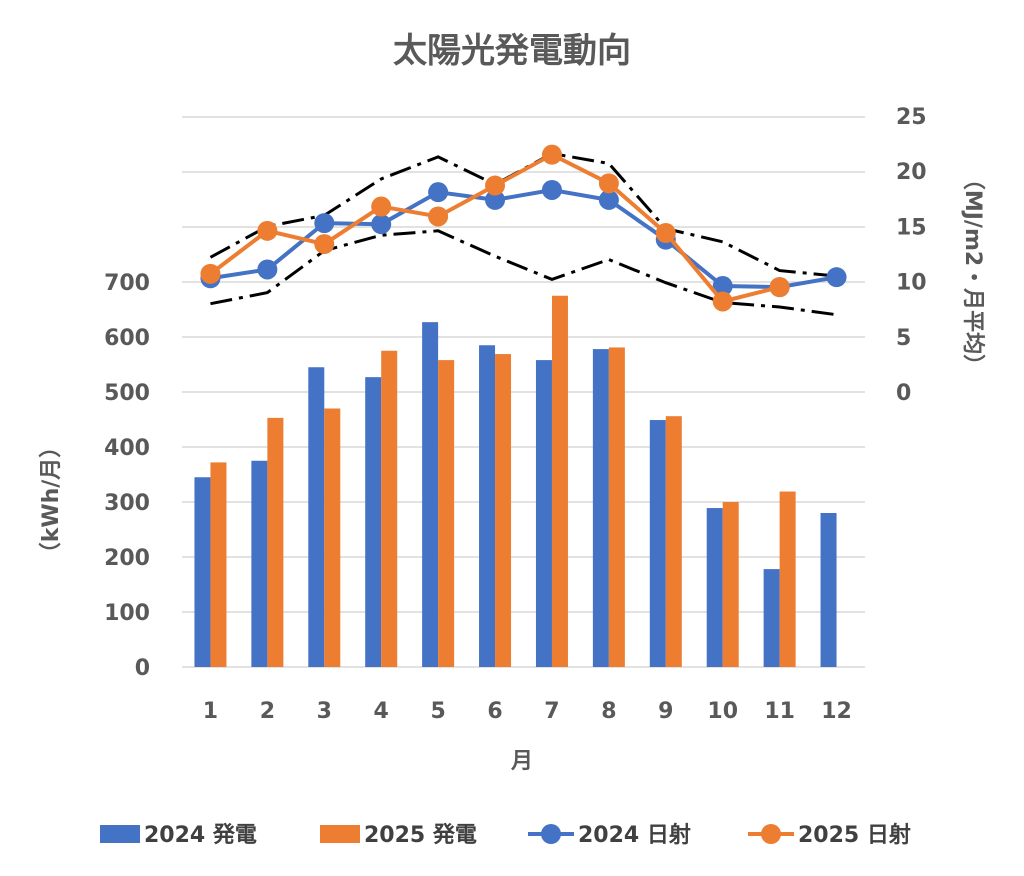 This screenshot has height=876, width=1024. What do you see at coordinates (267, 711) in the screenshot?
I see `x-tick-label: 2` at bounding box center [267, 711].